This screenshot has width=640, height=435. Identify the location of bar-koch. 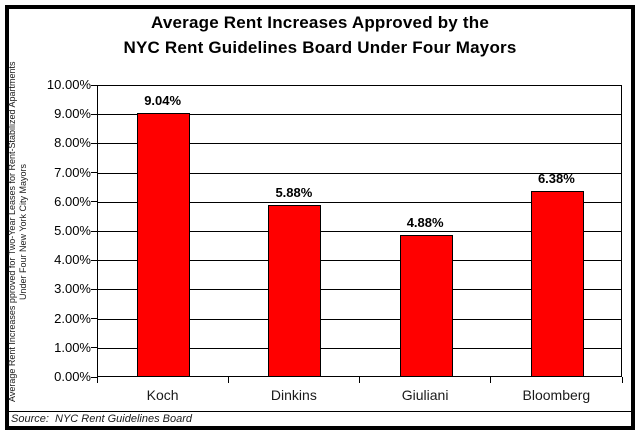
(163, 245).